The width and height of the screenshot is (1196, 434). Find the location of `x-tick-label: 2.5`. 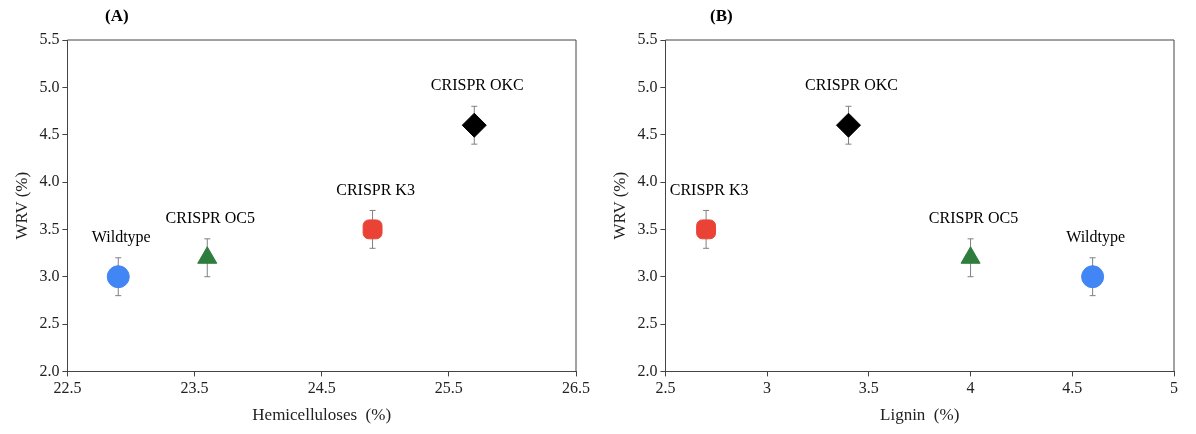

x-tick-label: 2.5 is located at coordinates (665, 388).